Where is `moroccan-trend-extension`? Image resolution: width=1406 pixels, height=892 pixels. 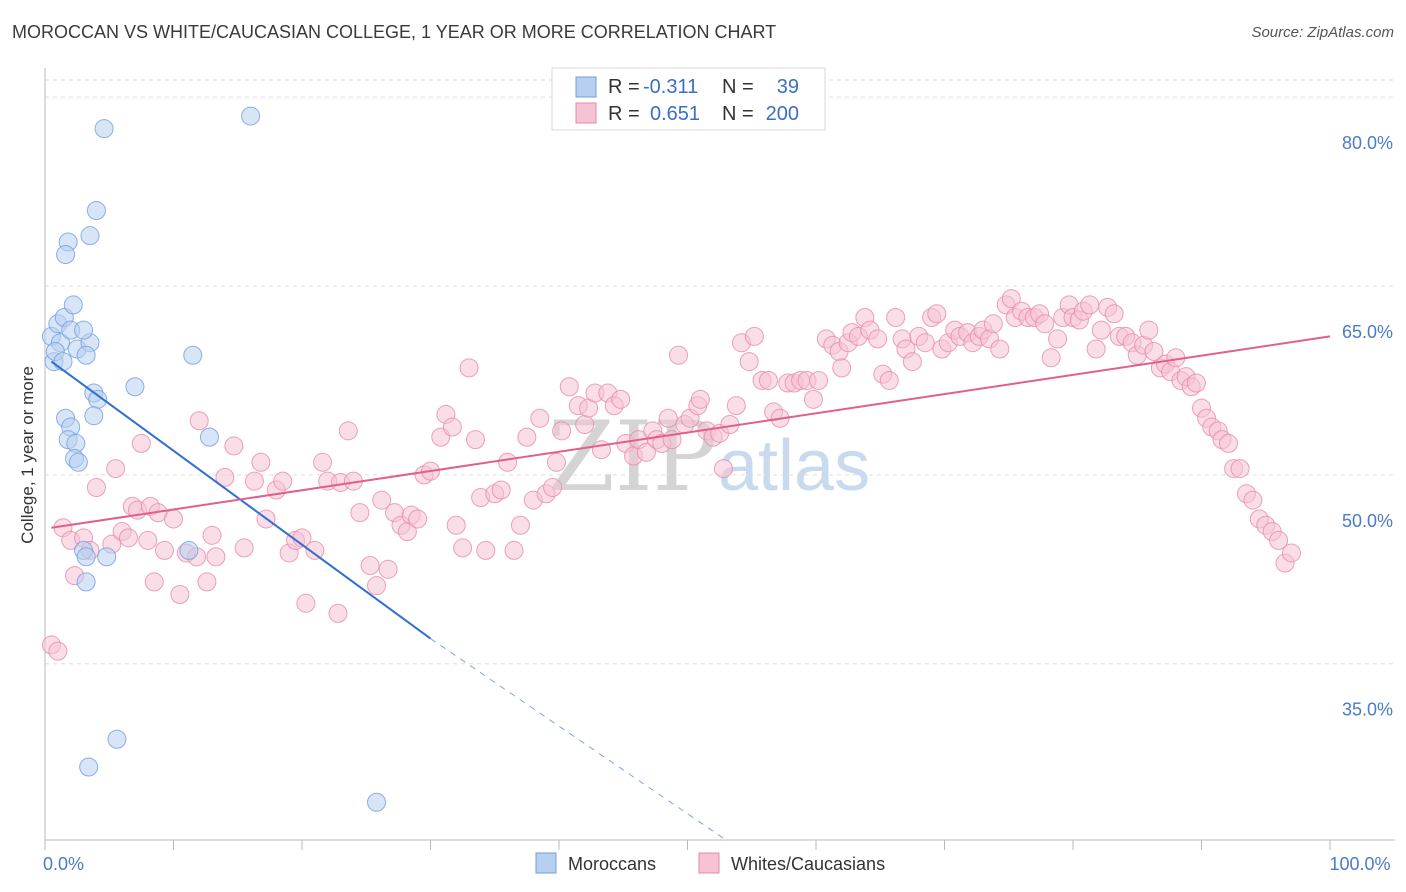 moroccan-trend-extension is located at coordinates (578, 739).